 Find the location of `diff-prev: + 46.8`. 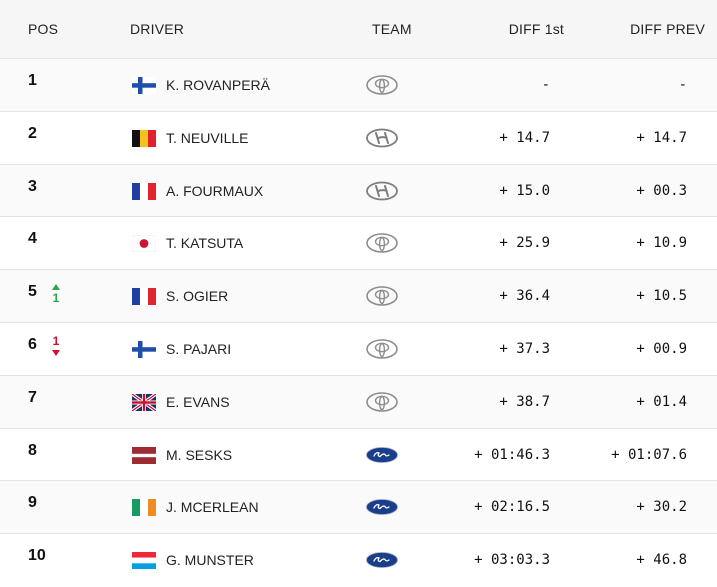

diff-prev: + 46.8 is located at coordinates (661, 560).